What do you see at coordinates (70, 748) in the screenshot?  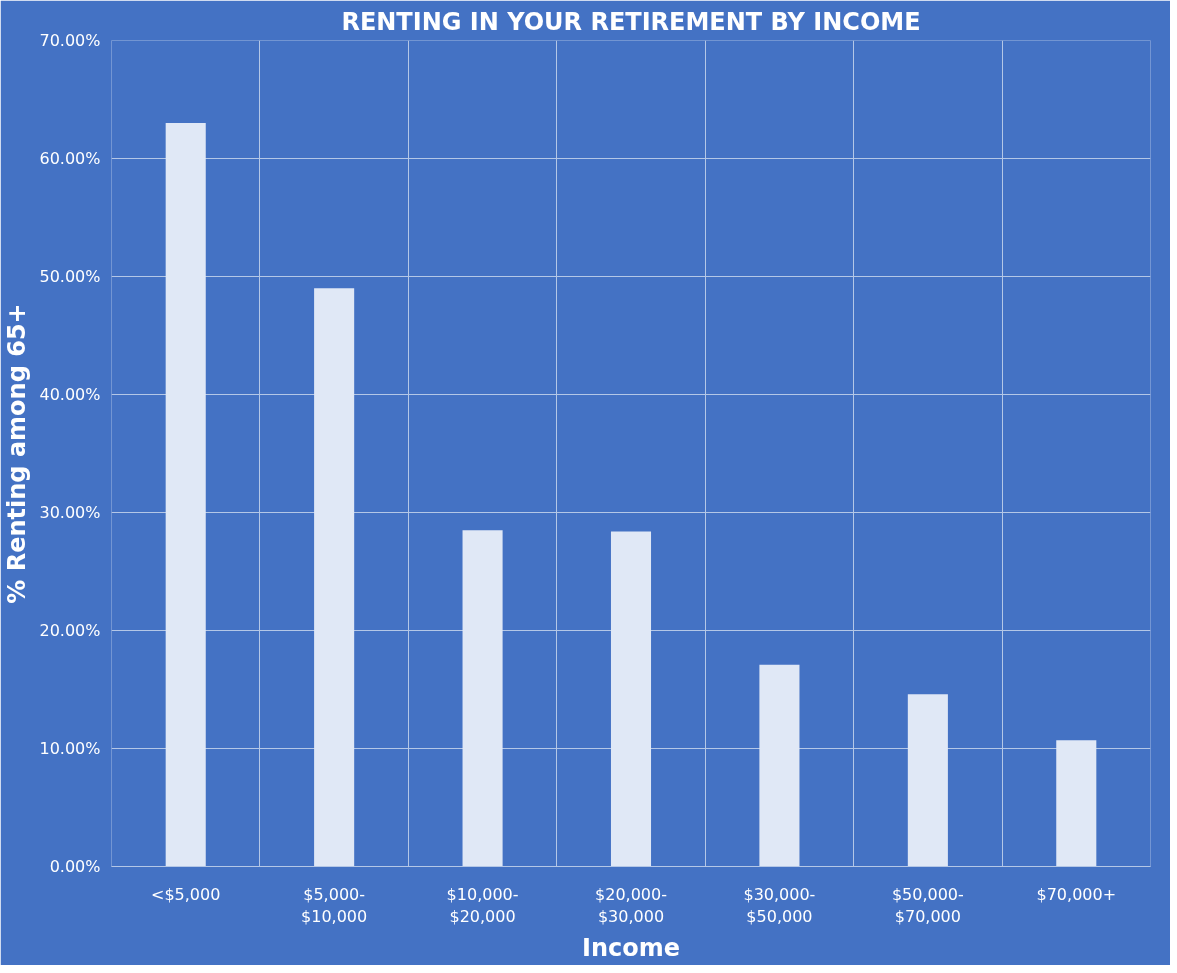 I see `y-tick-label: 10.00%` at bounding box center [70, 748].